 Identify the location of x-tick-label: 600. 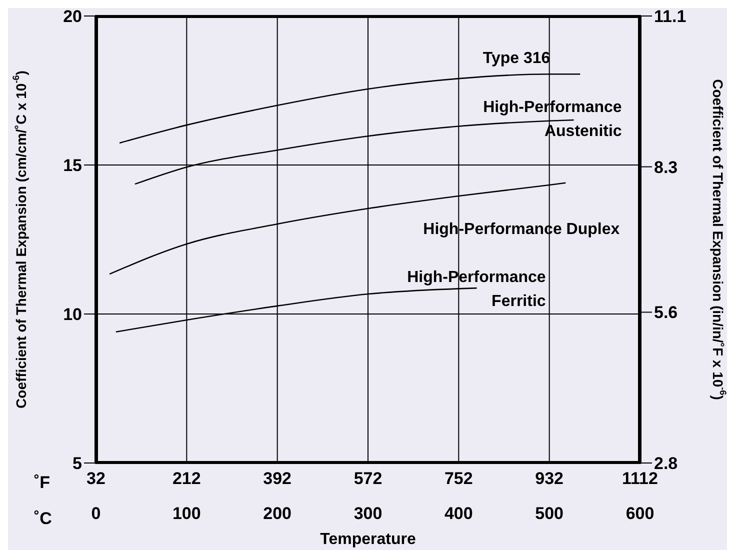
(640, 514).